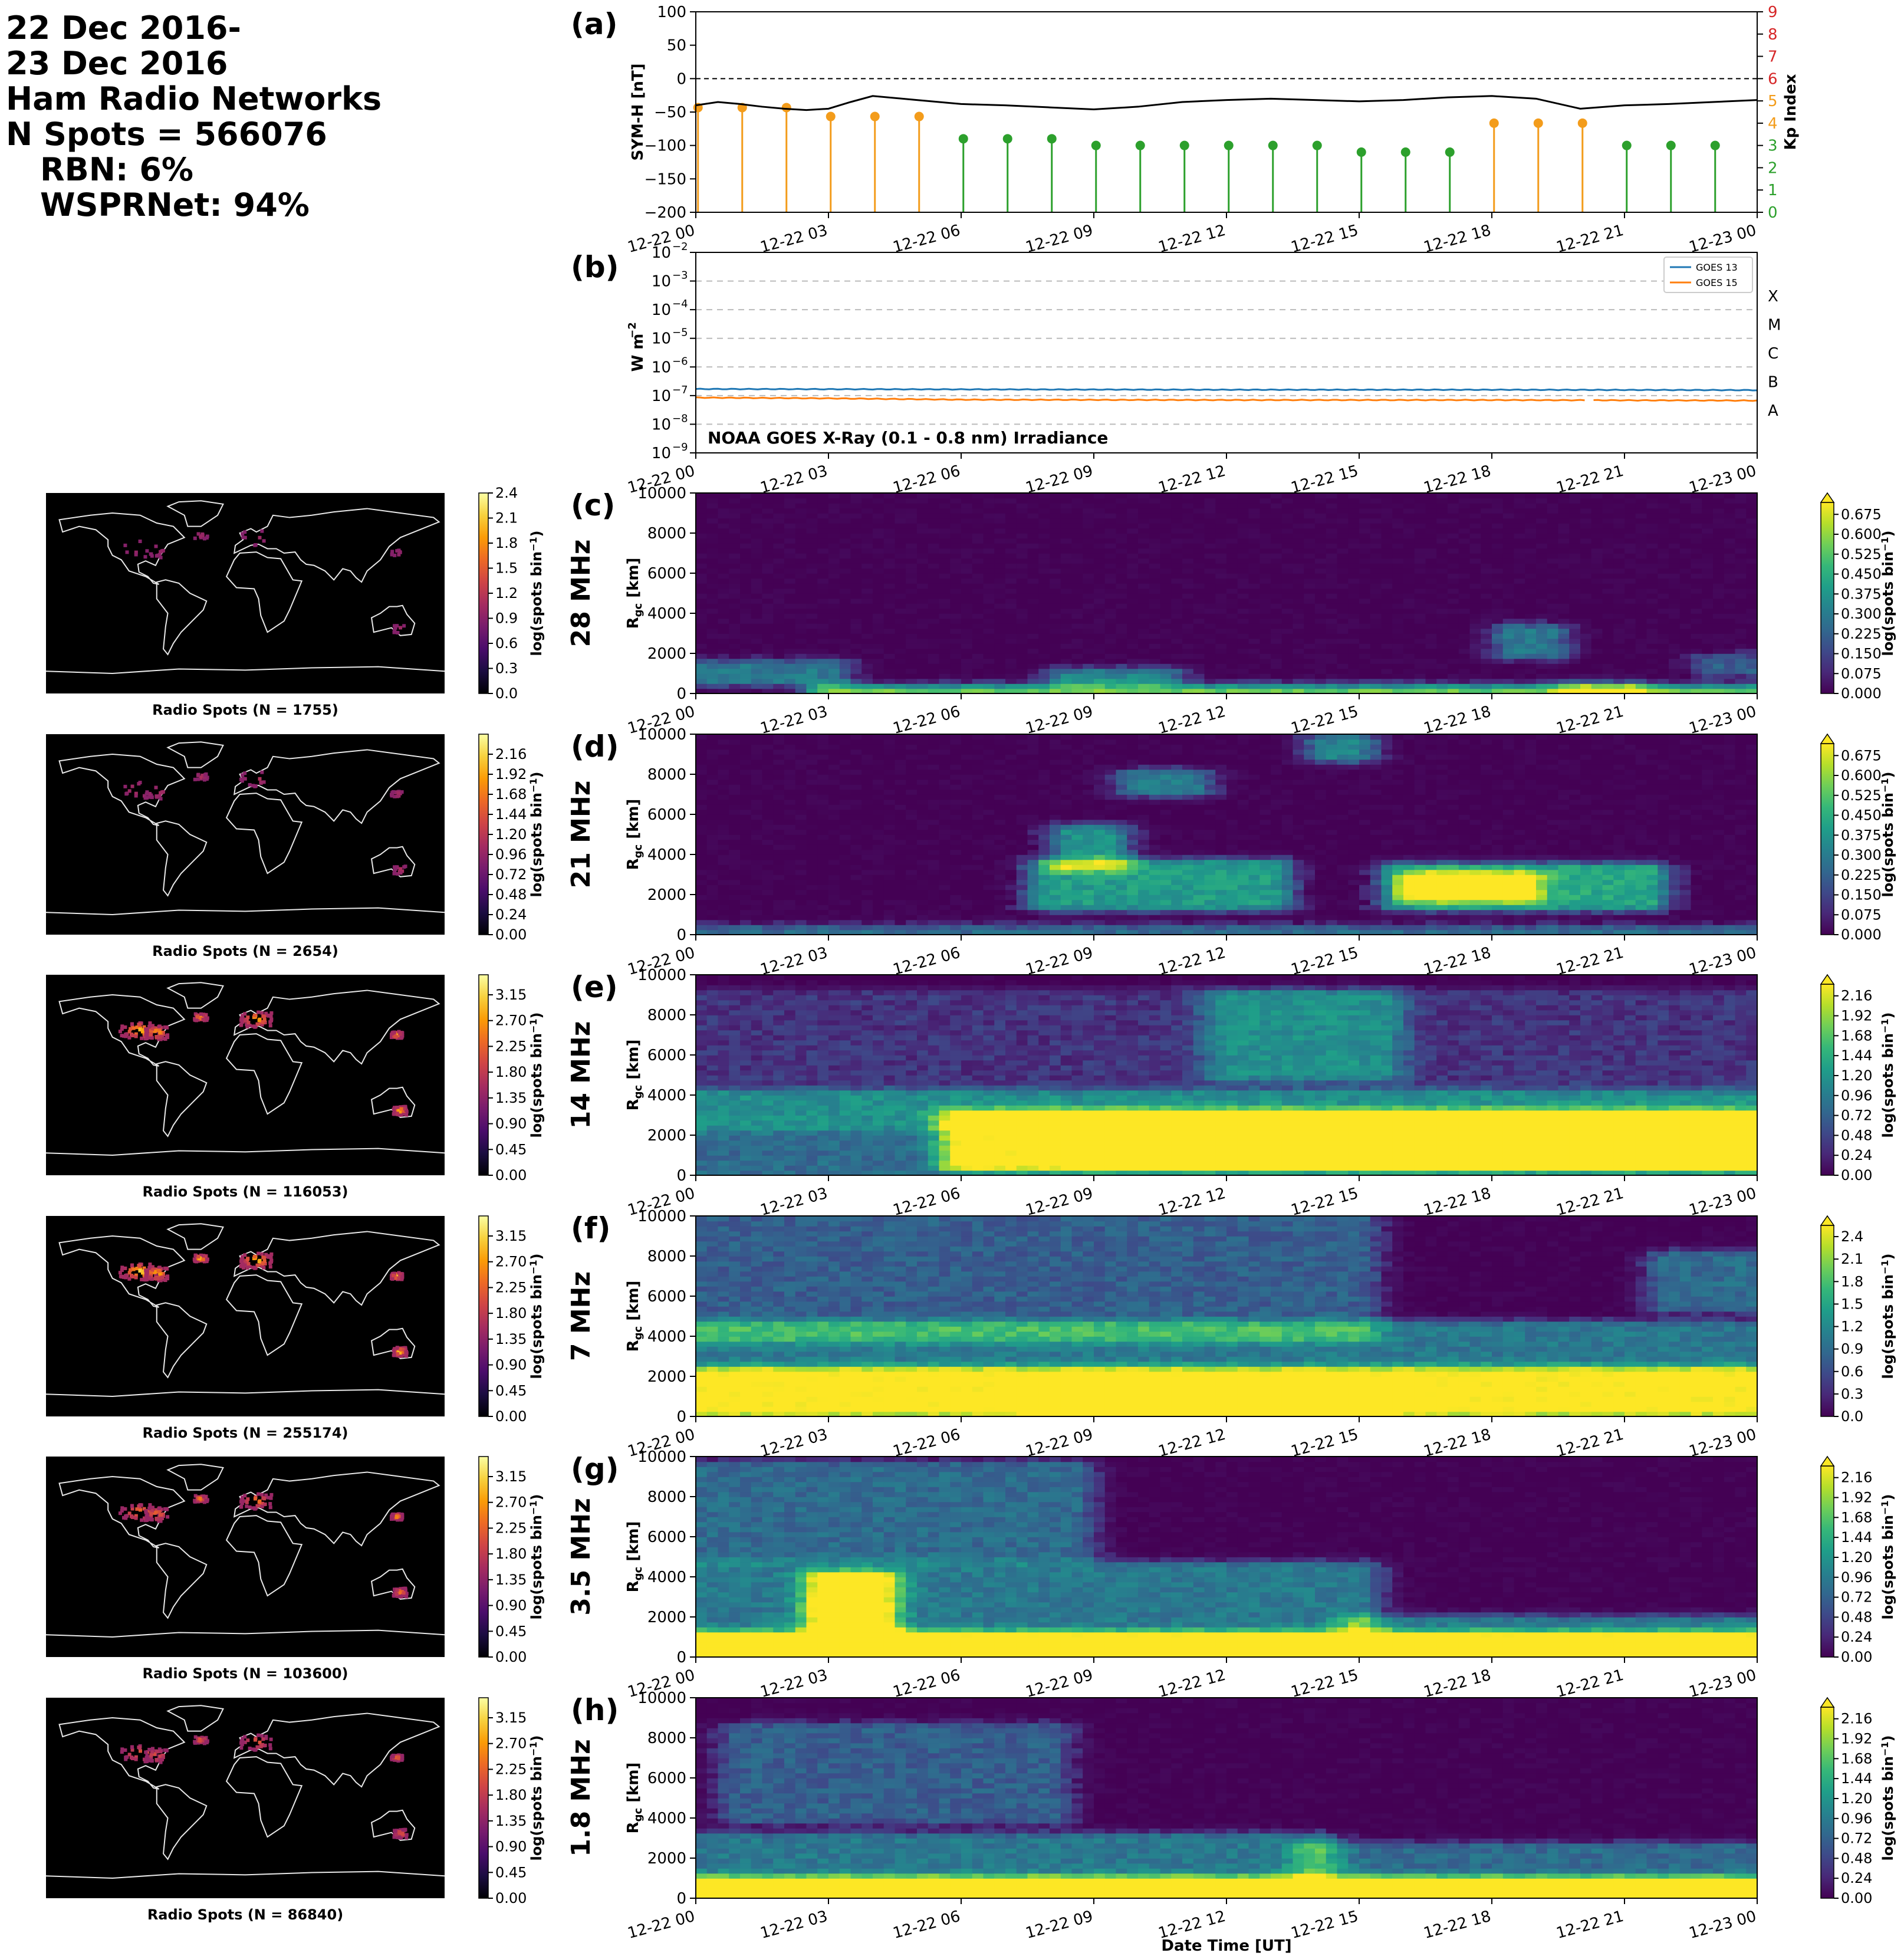 Image resolution: width=1904 pixels, height=1956 pixels. What do you see at coordinates (506, 619) in the screenshot?
I see `map-colorbar-tick-label: 0.9` at bounding box center [506, 619].